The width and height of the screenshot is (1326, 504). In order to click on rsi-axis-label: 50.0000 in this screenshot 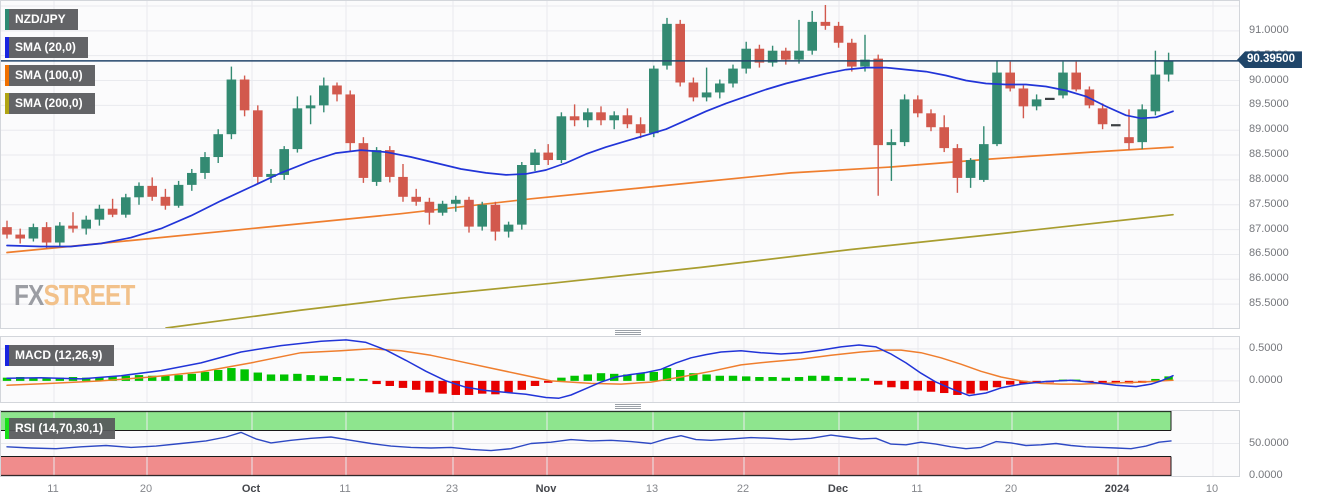, I will do `click(1269, 442)`.